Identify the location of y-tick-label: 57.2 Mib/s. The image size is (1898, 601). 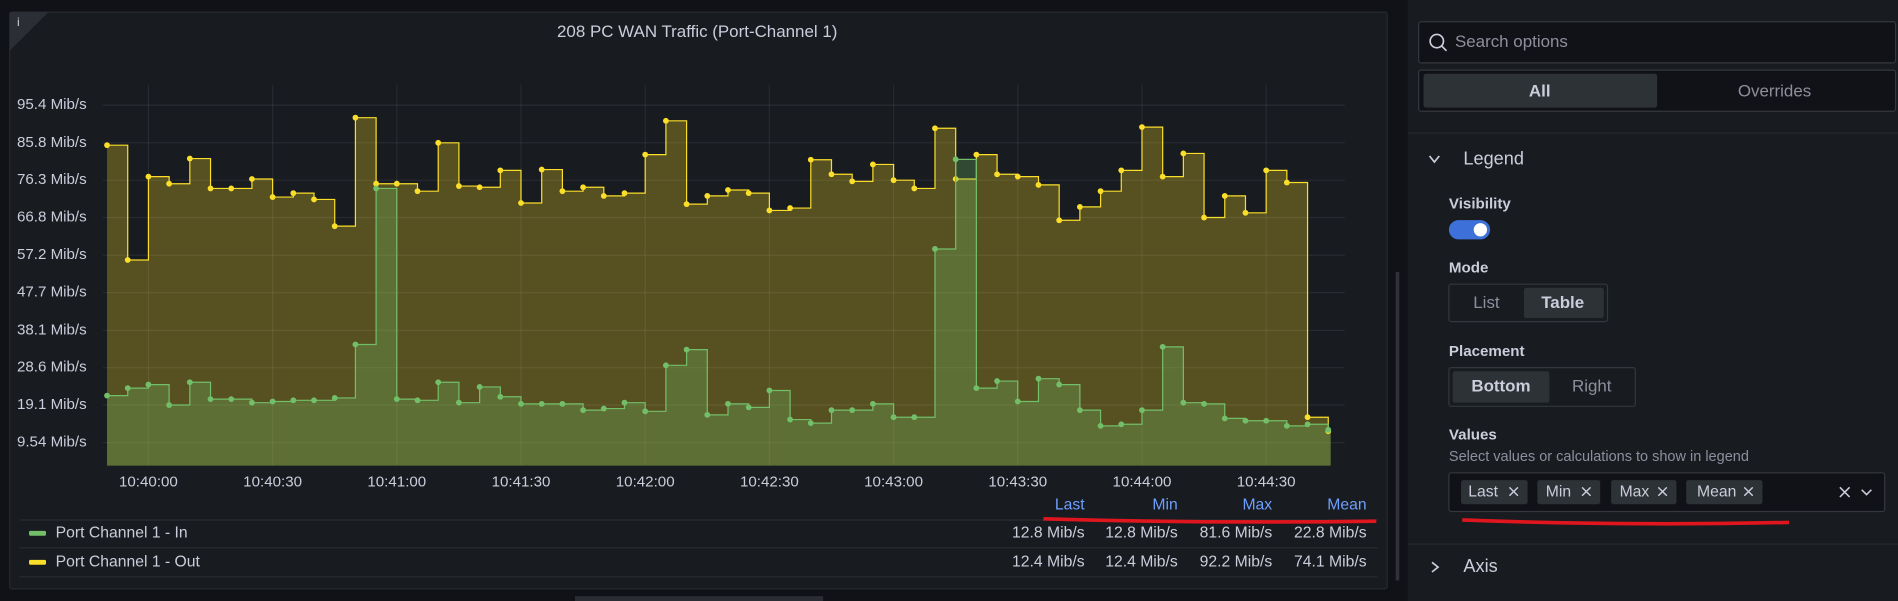
(52, 254).